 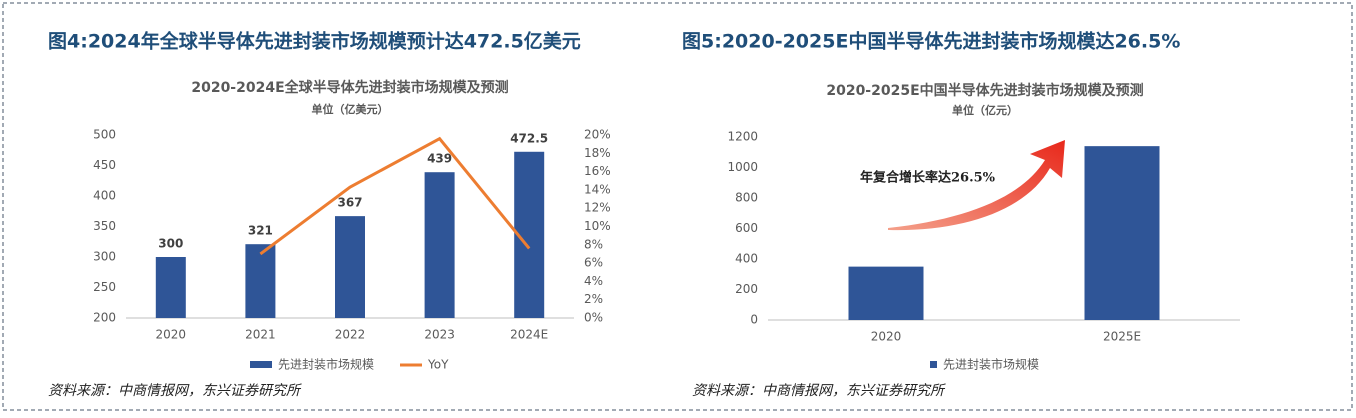 I want to click on chart-subtitle: 单位（亿元）, so click(x=985, y=110).